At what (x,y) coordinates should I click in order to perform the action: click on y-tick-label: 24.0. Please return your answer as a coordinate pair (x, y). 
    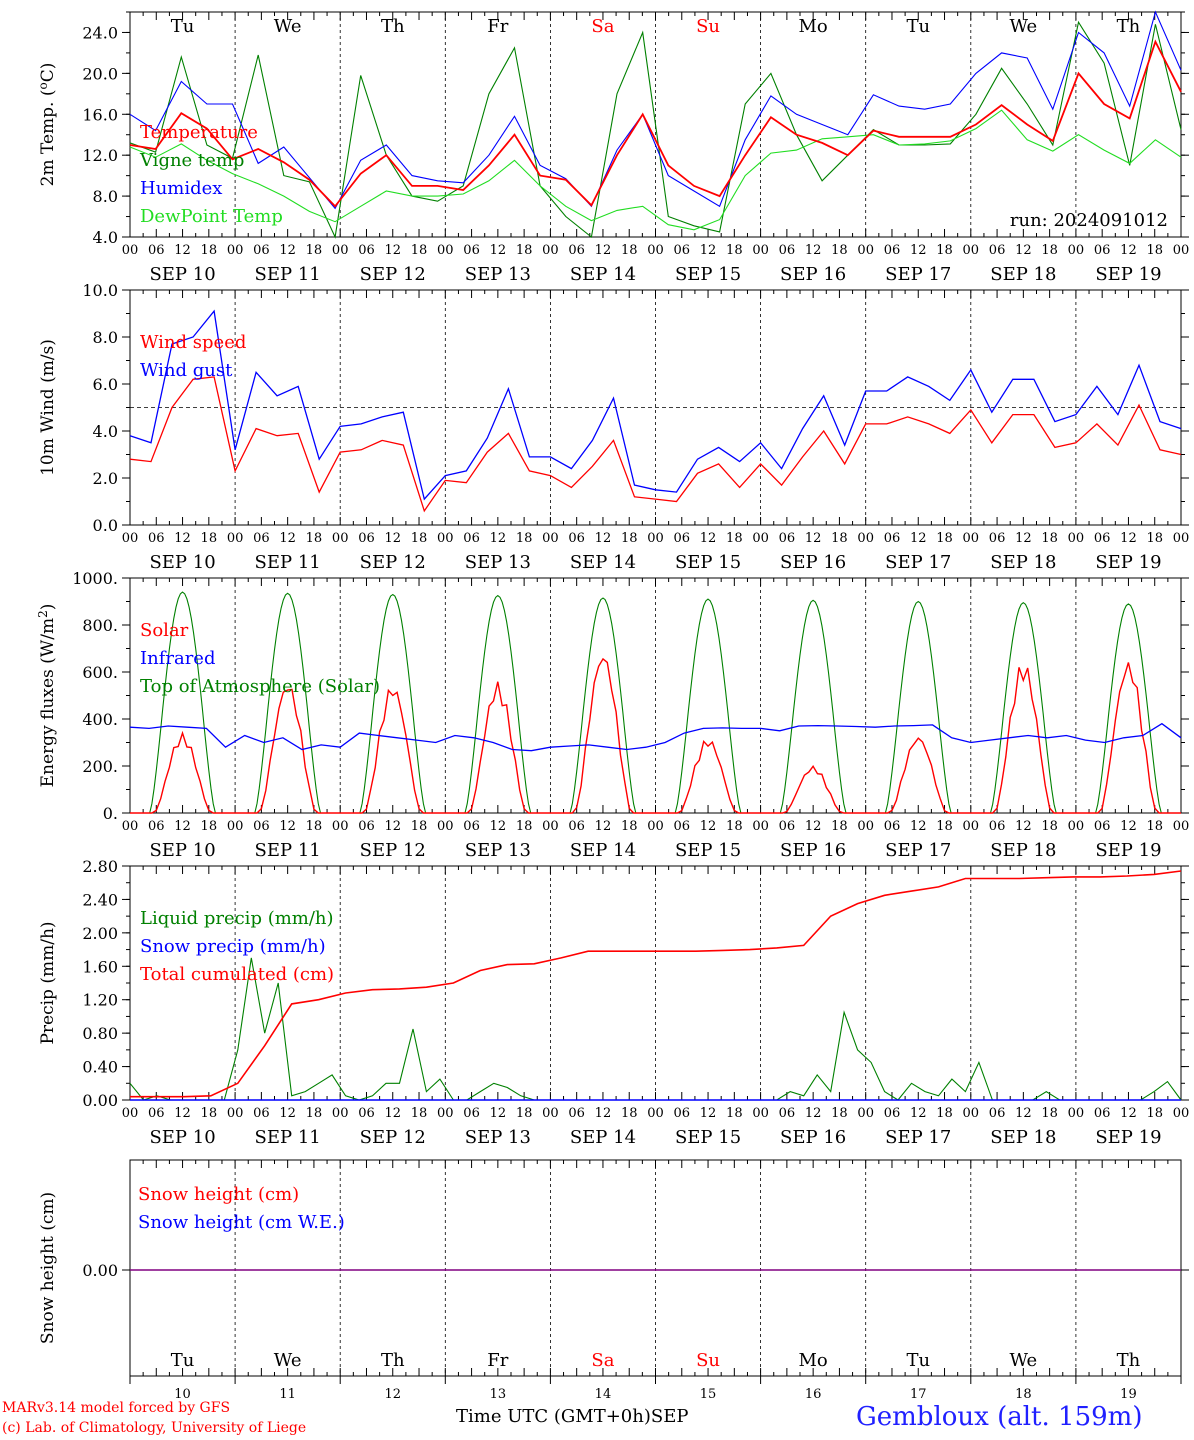
    Looking at the image, I should click on (100, 32).